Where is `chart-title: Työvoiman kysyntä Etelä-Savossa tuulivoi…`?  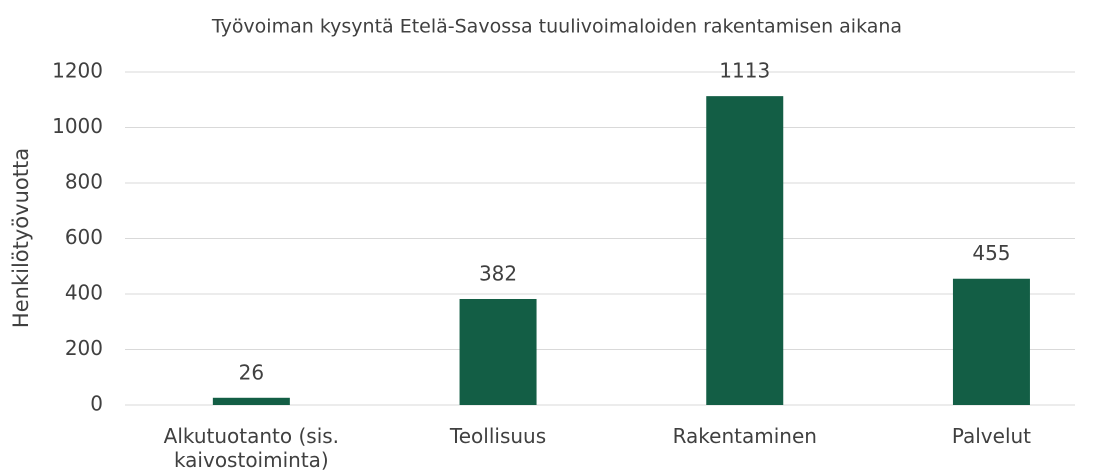 chart-title: Työvoiman kysyntä Etelä-Savossa tuulivoi… is located at coordinates (556, 27).